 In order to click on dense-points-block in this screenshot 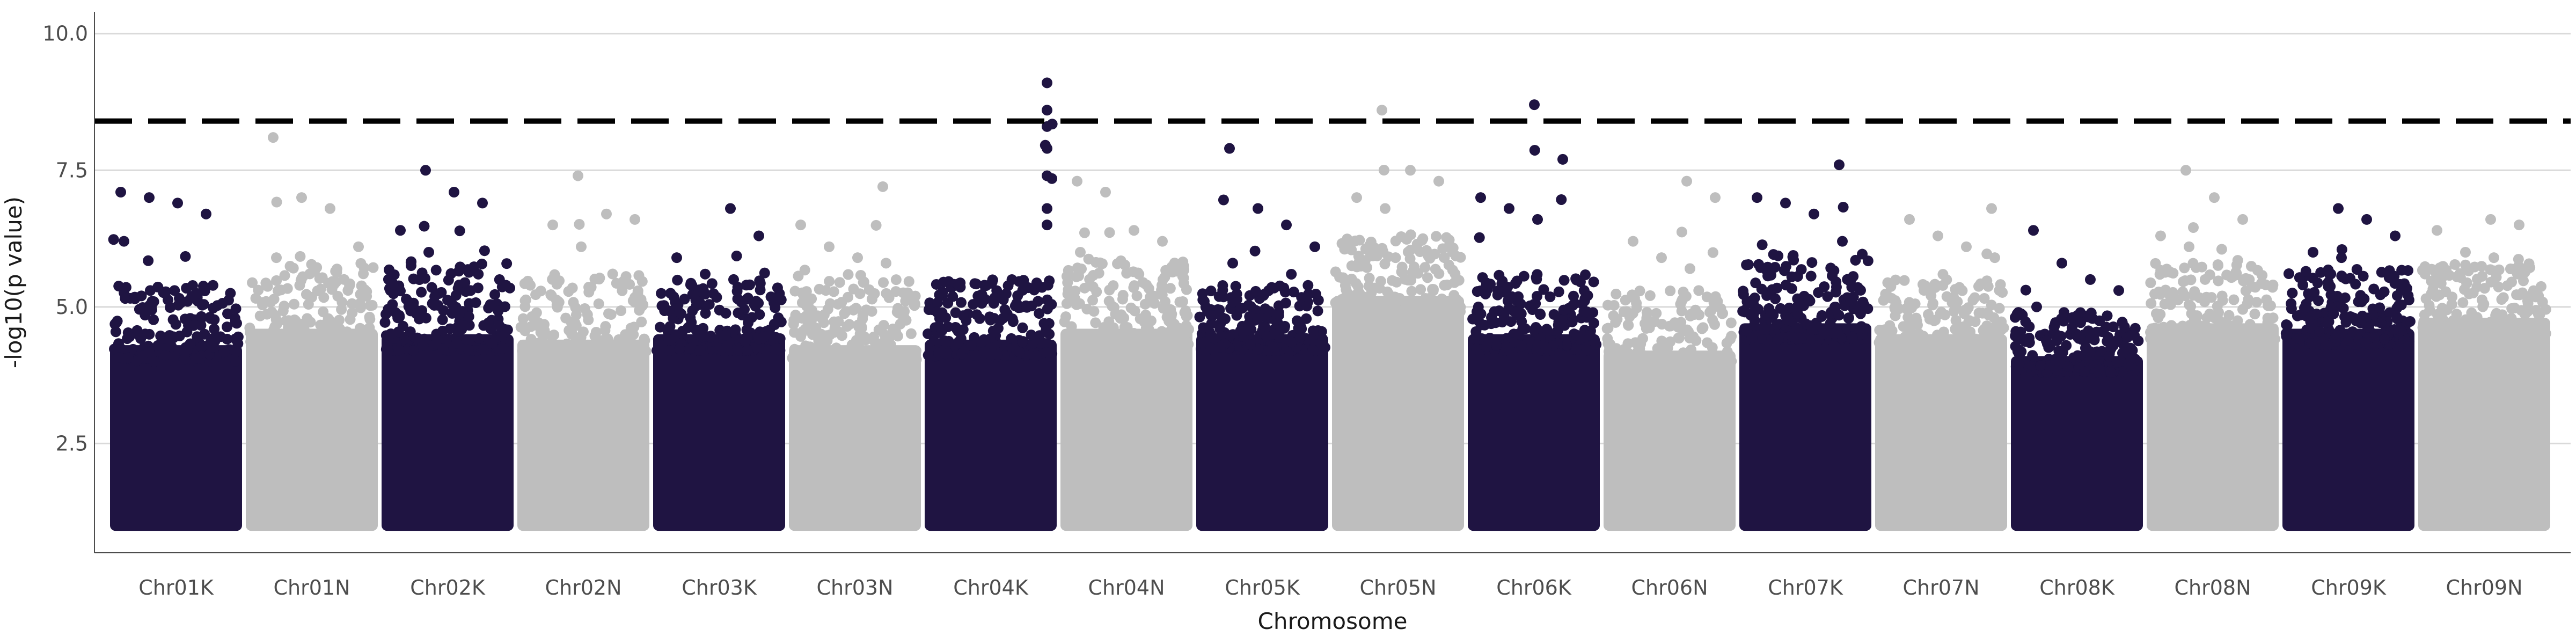, I will do `click(1941, 432)`.